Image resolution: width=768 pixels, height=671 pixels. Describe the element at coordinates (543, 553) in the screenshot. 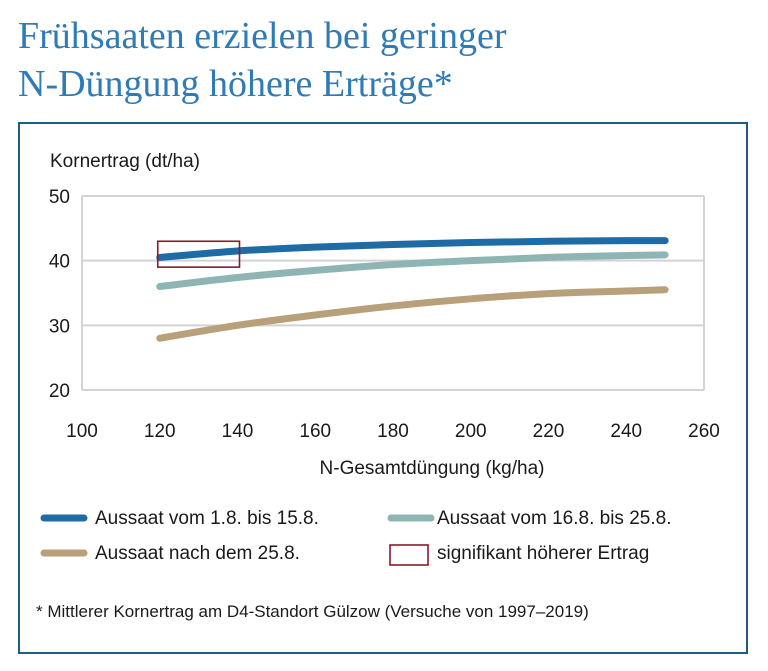

I see `legend-label-highlight: signifikant höherer Ertrag` at that location.